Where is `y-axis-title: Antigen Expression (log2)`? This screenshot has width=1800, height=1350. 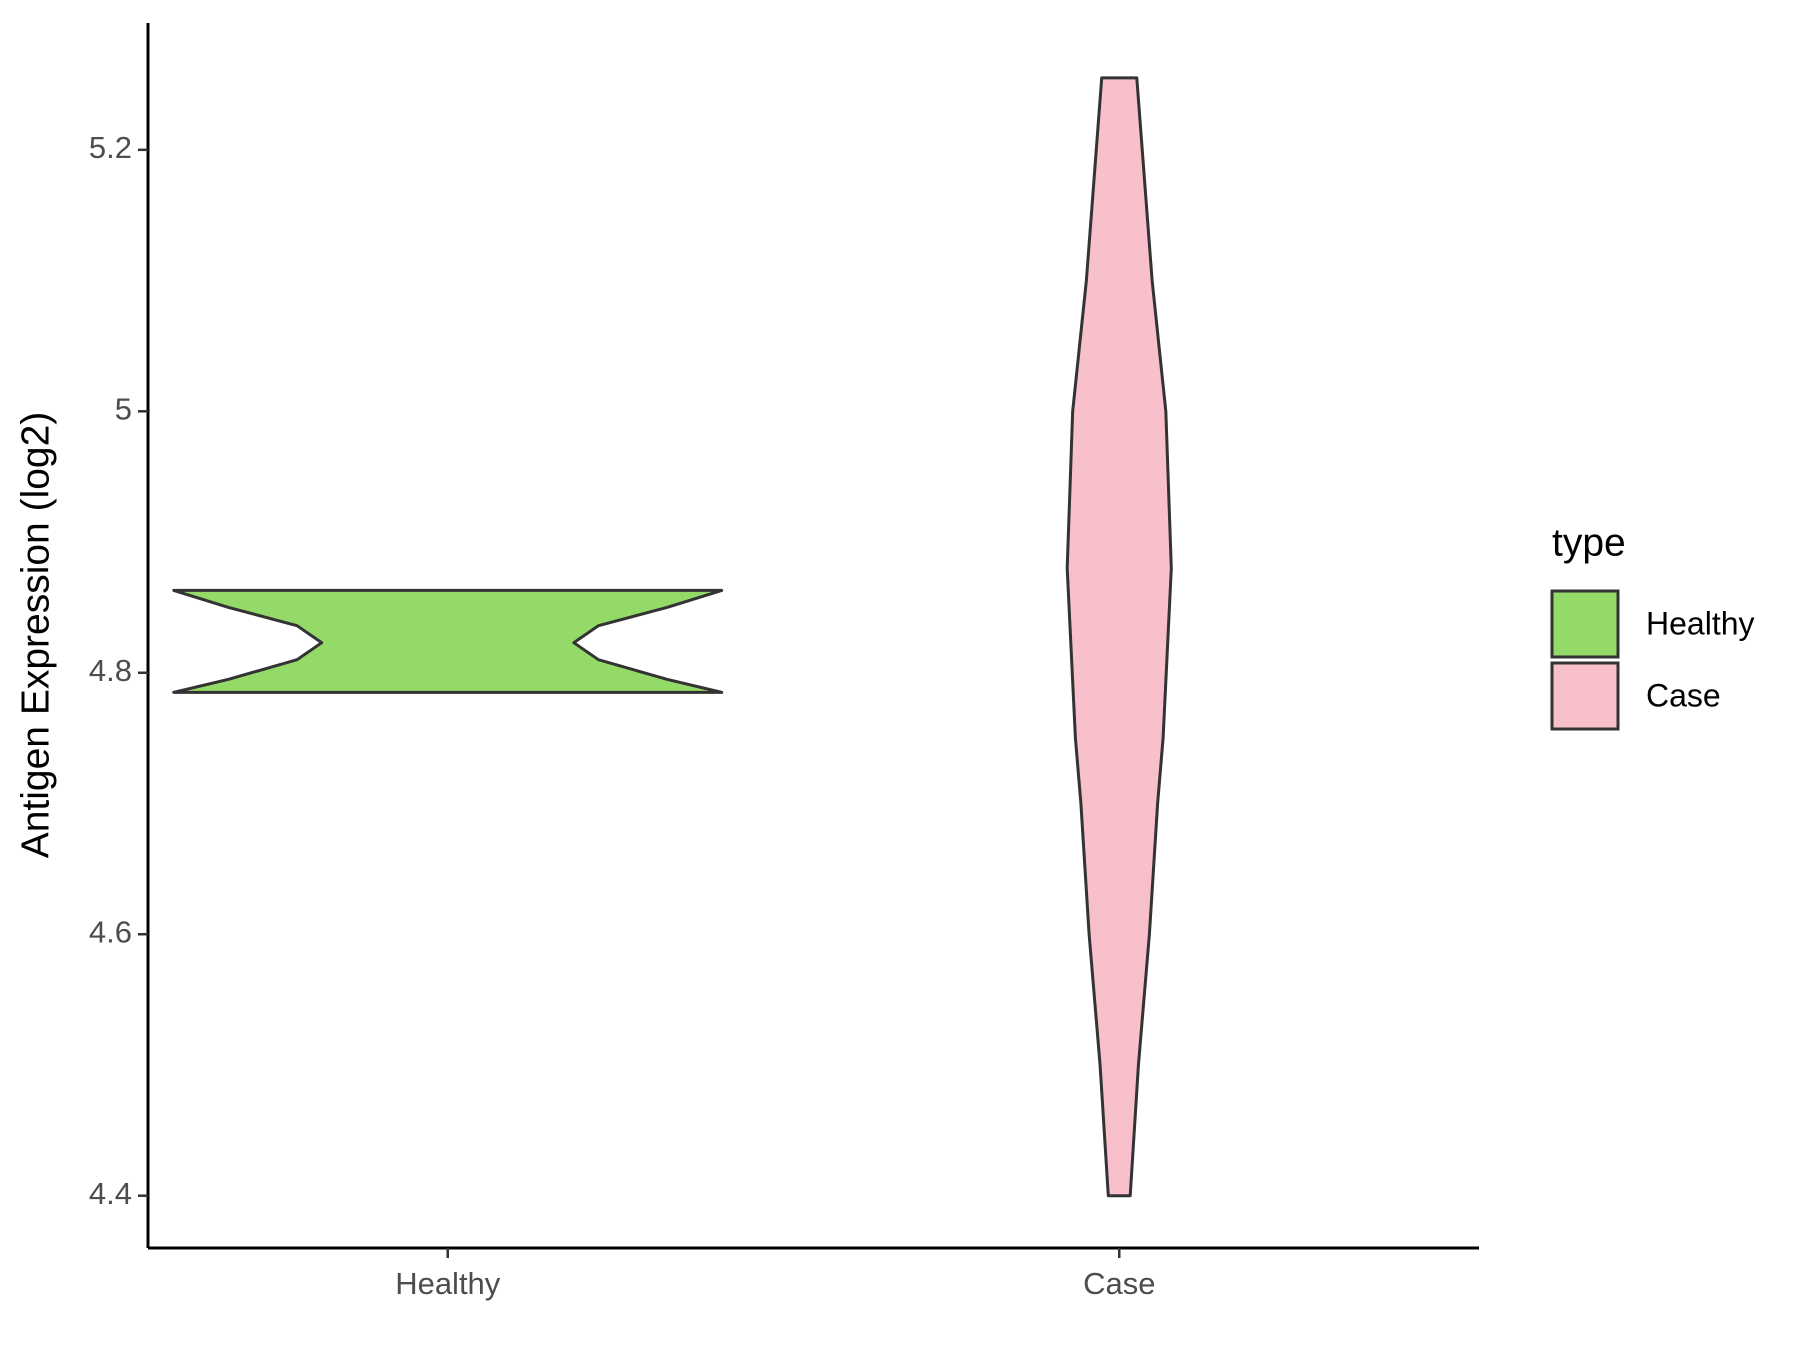 y-axis-title: Antigen Expression (log2) is located at coordinates (35, 635).